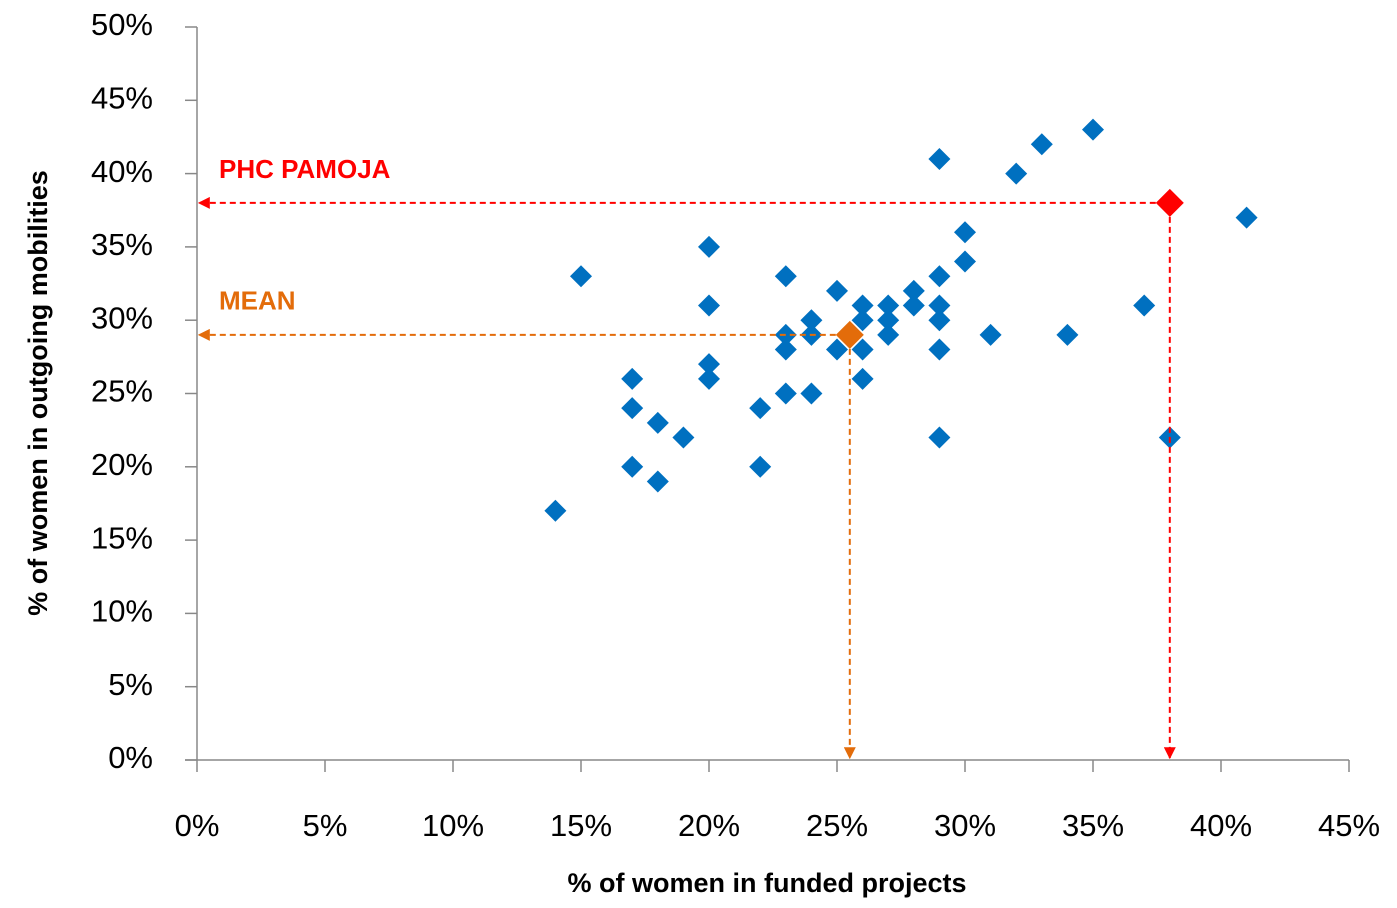  Describe the element at coordinates (1349, 825) in the screenshot. I see `x-tick-label: 45%` at that location.